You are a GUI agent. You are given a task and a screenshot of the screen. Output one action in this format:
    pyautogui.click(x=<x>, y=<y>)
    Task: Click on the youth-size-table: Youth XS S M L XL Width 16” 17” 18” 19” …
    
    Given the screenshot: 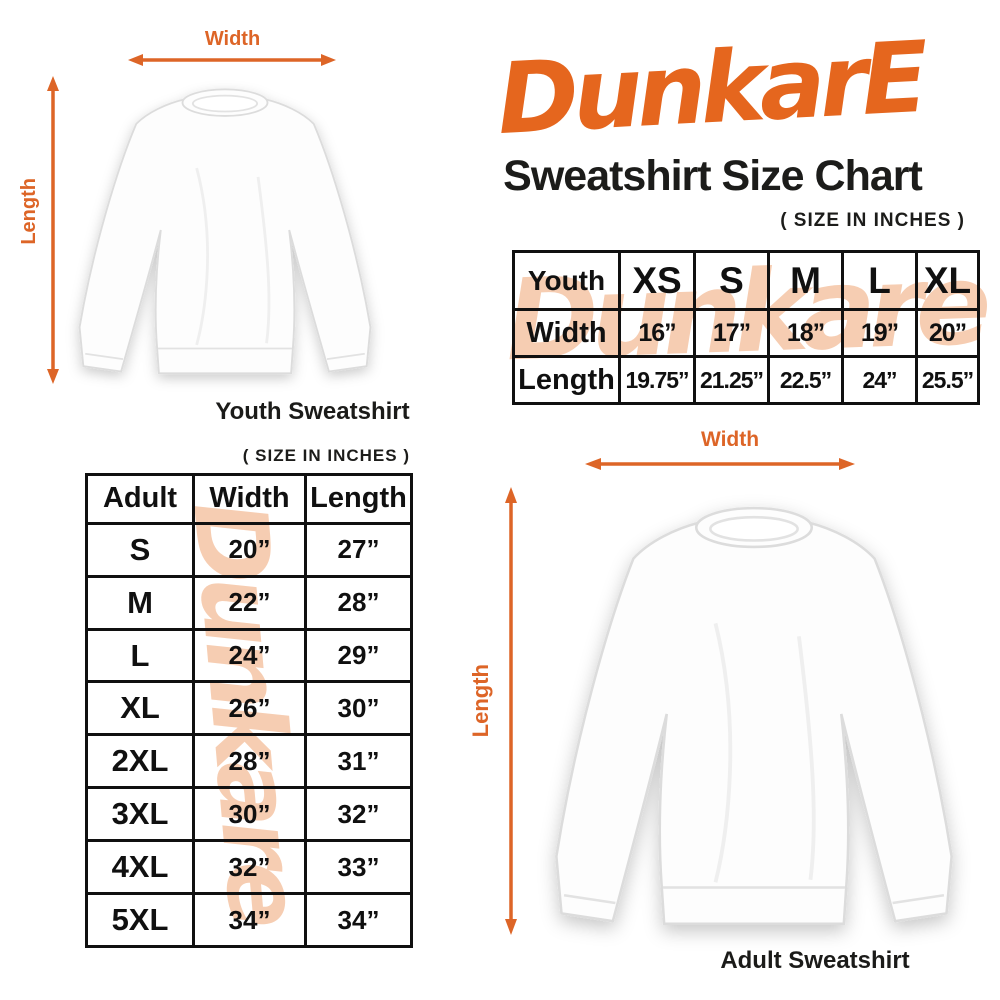 What is the action you would take?
    pyautogui.click(x=746, y=327)
    